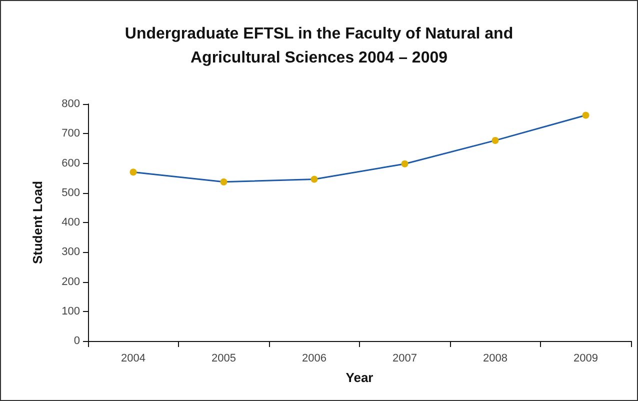 Image resolution: width=638 pixels, height=401 pixels. Describe the element at coordinates (71, 163) in the screenshot. I see `y-tick-label: 600` at that location.